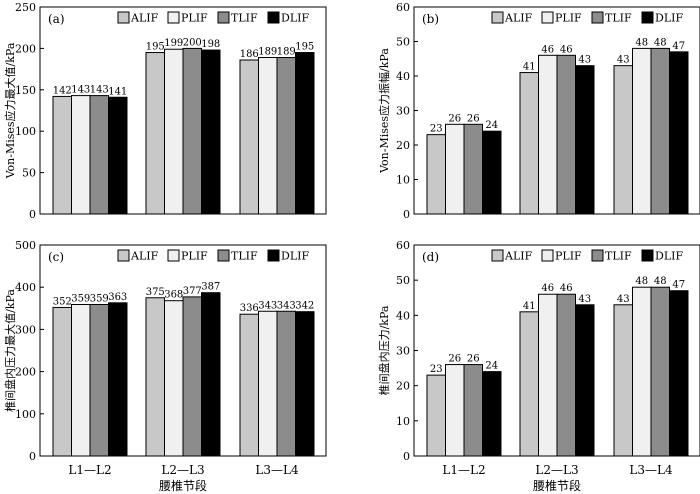  I want to click on bar-value-label: 199, so click(173, 43).